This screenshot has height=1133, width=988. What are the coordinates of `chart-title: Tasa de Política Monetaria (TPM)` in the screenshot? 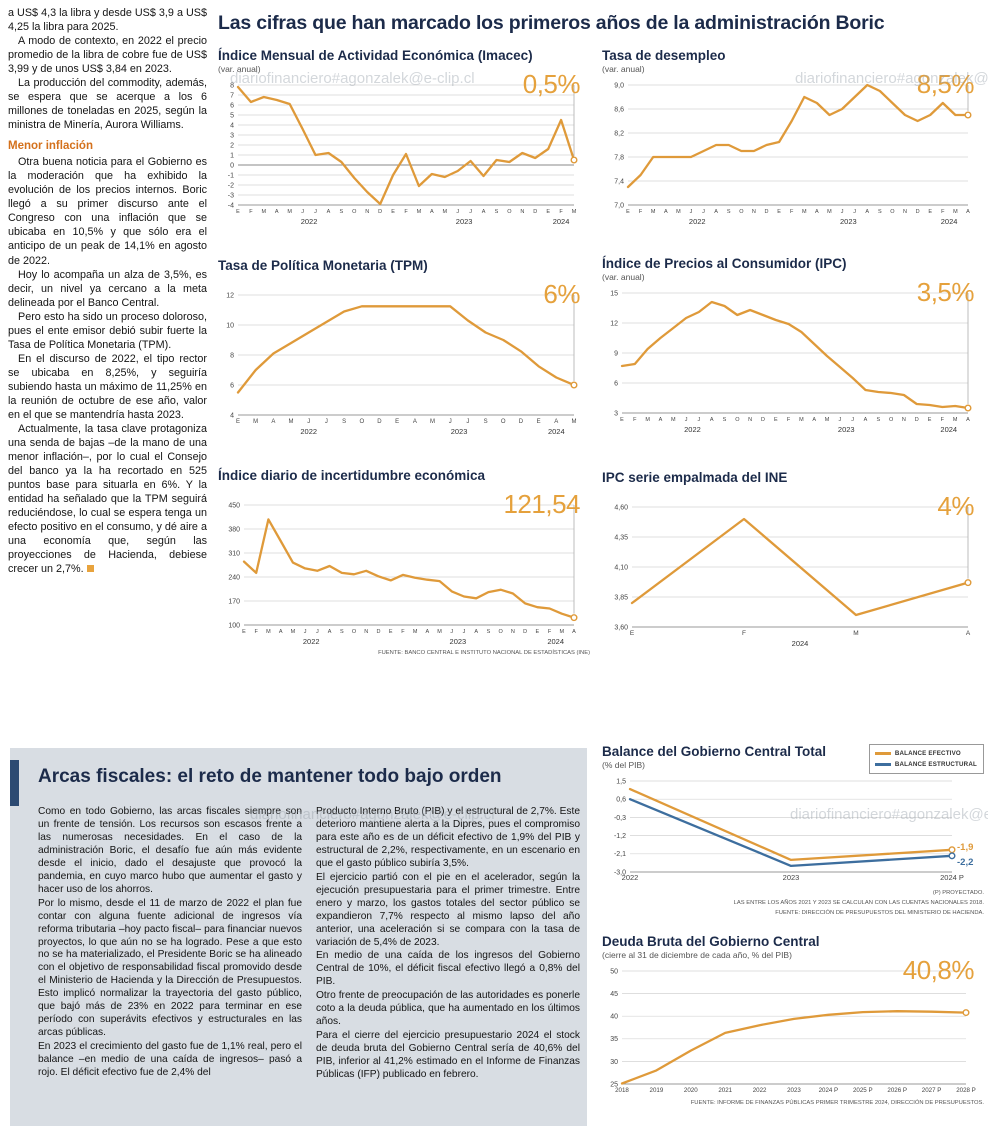 It's located at (323, 265).